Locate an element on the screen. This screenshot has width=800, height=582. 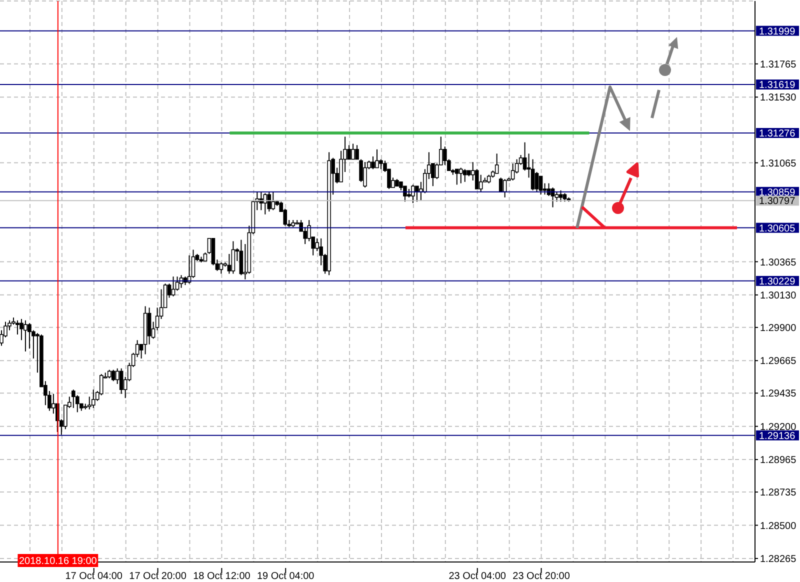
y-tick-label: 1.29200 is located at coordinates (778, 427).